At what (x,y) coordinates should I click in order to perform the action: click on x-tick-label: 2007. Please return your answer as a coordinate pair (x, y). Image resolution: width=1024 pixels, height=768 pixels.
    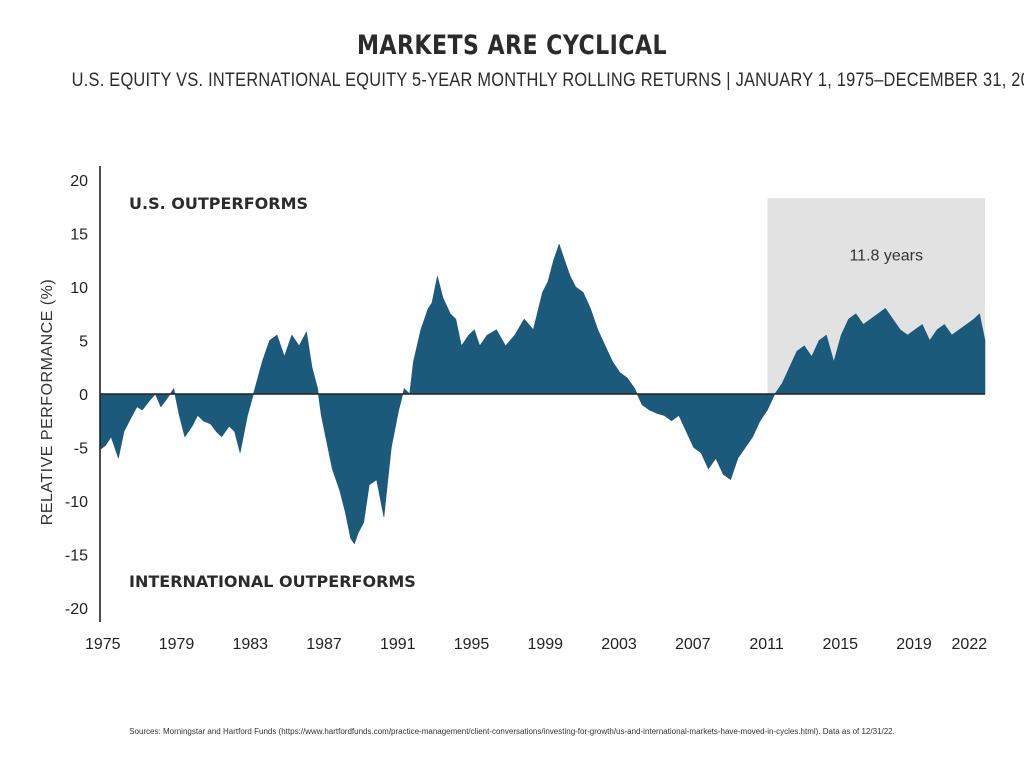
    Looking at the image, I should click on (693, 644).